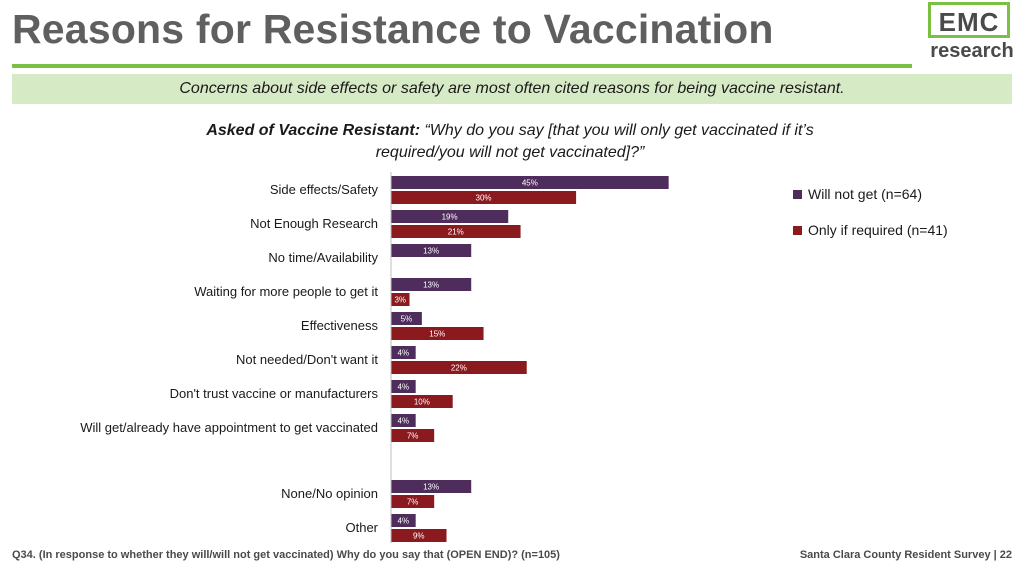 This screenshot has width=1024, height=571. I want to click on header-divider, so click(462, 66).